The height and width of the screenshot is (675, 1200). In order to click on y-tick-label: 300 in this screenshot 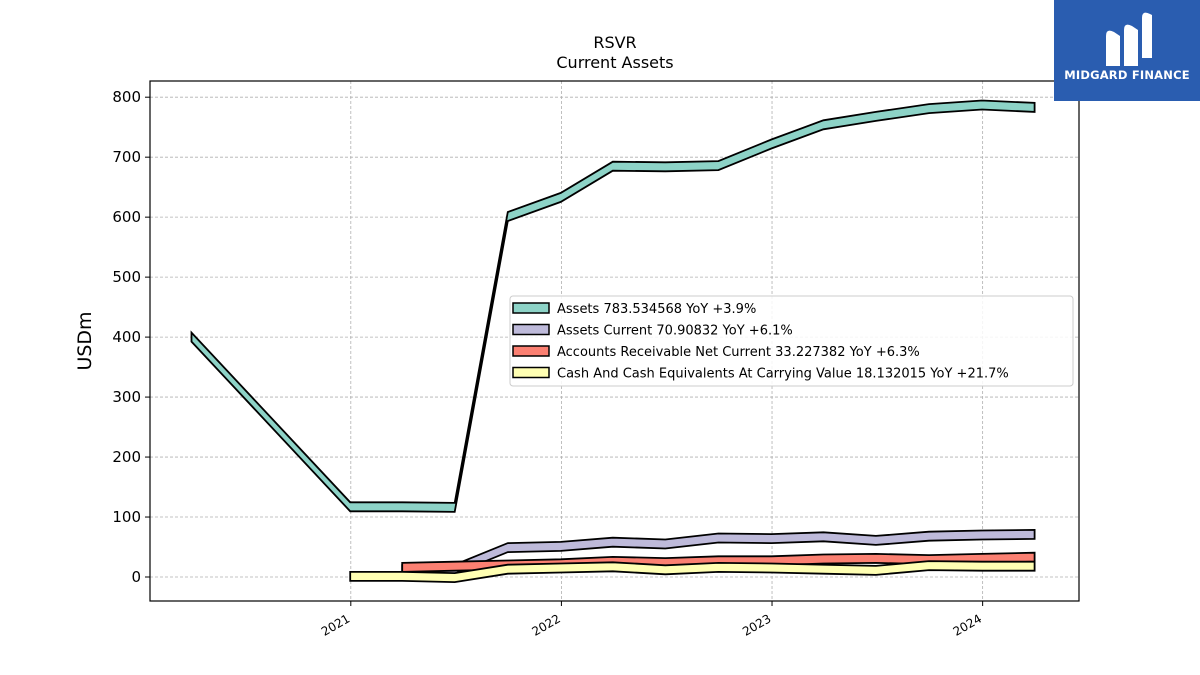, I will do `click(126, 397)`.